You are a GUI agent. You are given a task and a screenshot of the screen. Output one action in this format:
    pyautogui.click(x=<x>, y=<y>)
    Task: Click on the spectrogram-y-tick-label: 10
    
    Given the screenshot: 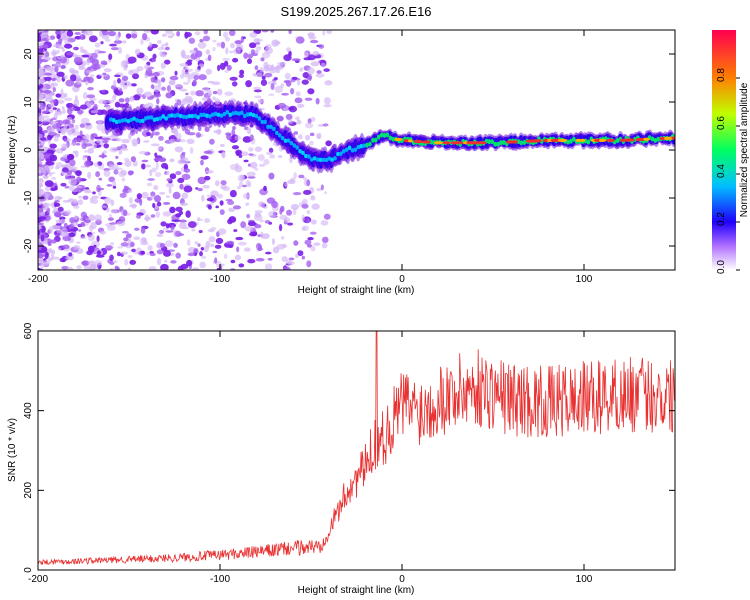 What is the action you would take?
    pyautogui.click(x=28, y=102)
    